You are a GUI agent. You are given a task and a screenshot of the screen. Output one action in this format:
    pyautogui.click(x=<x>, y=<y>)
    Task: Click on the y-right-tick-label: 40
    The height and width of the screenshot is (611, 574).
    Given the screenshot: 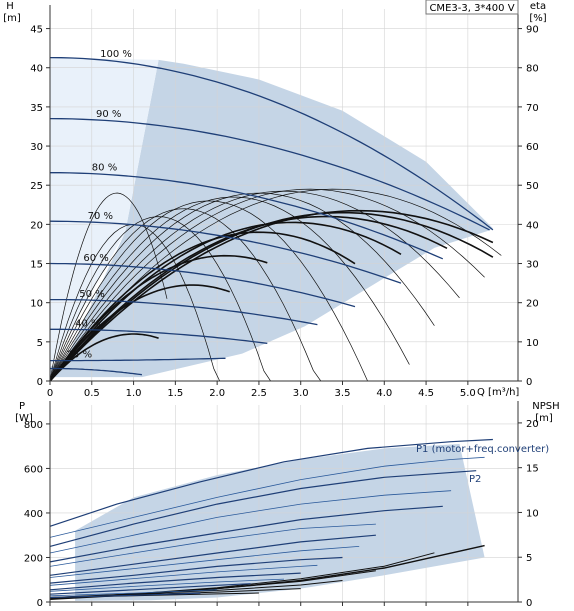 What is the action you would take?
    pyautogui.click(x=532, y=225)
    